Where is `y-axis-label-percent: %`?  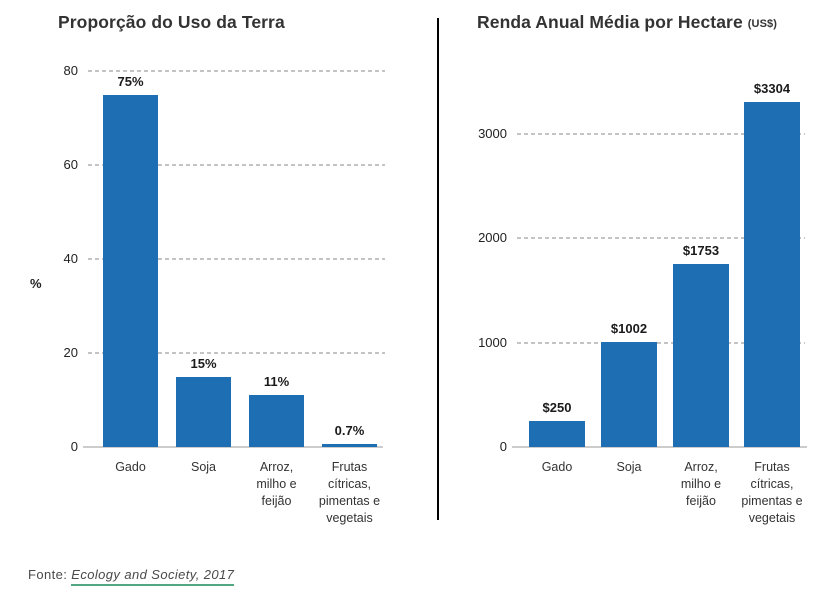
y-axis-label-percent: % is located at coordinates (36, 283).